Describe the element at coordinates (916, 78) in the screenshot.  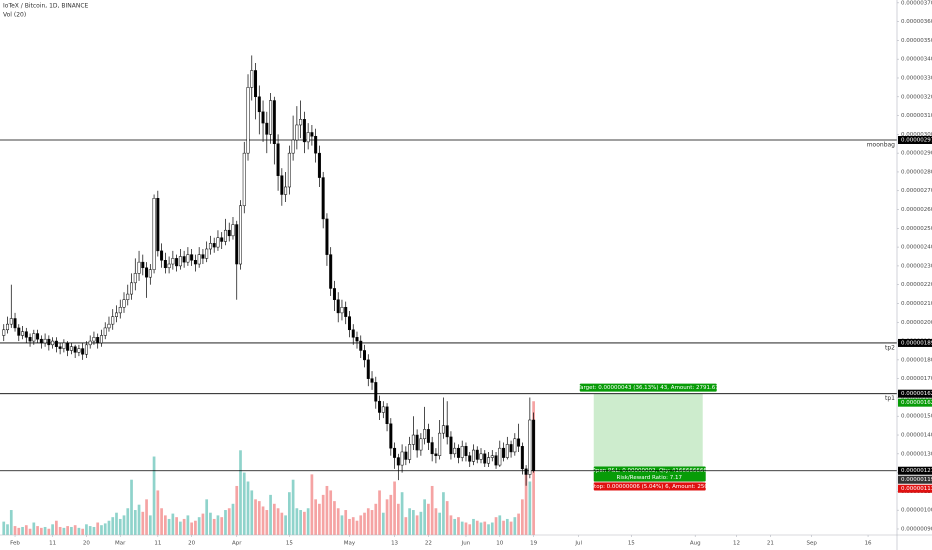
I see `y-tick-label: 0.00000330` at that location.